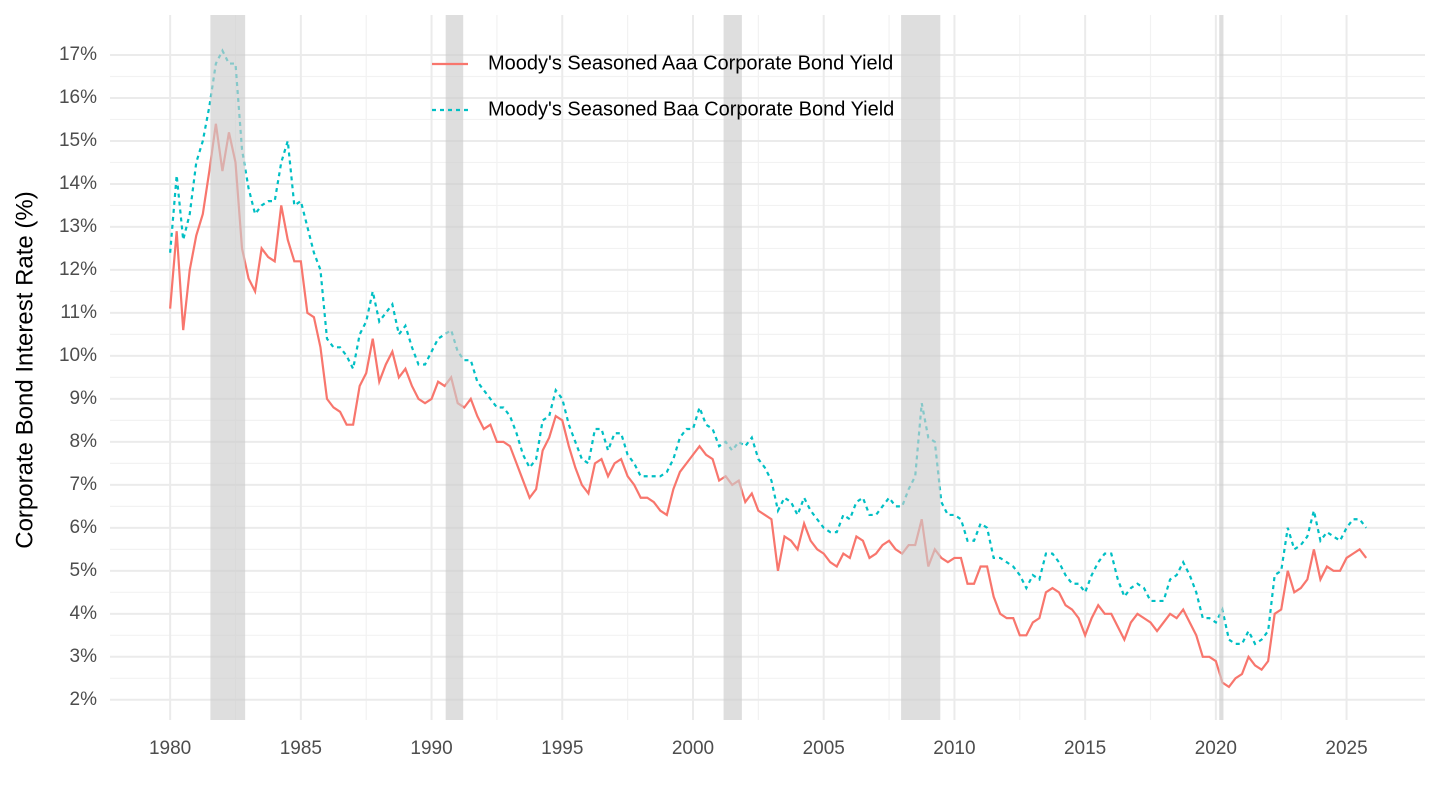  Describe the element at coordinates (78, 54) in the screenshot. I see `y-tick-label: 17%` at that location.